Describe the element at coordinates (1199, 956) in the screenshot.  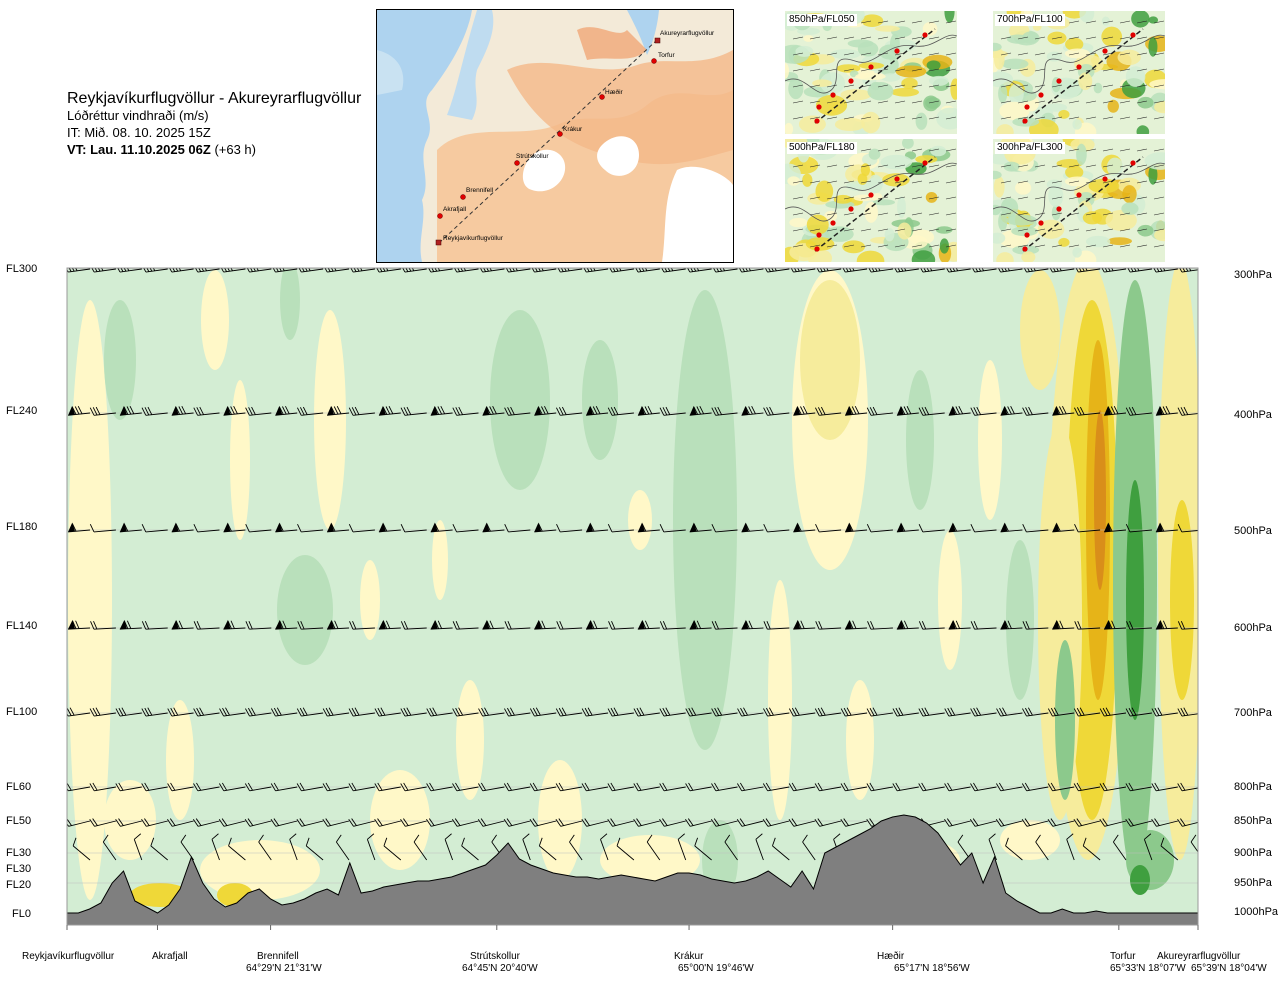
I see `waypoint-akureyrarflugvollur: Akureyrarflugvöllur` at that location.